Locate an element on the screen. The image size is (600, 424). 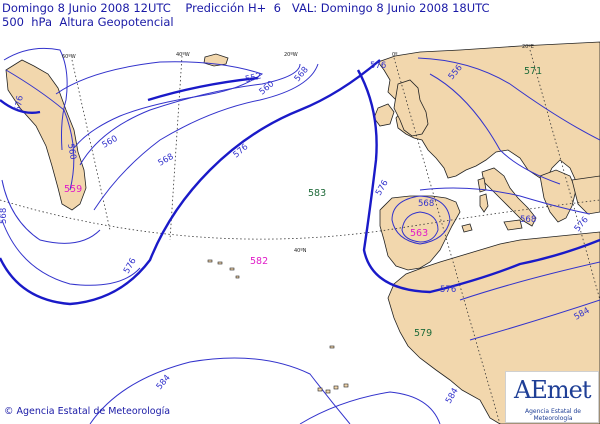
field-title: 500 hPa Altura Geopotencial is located at coordinates (88, 22).